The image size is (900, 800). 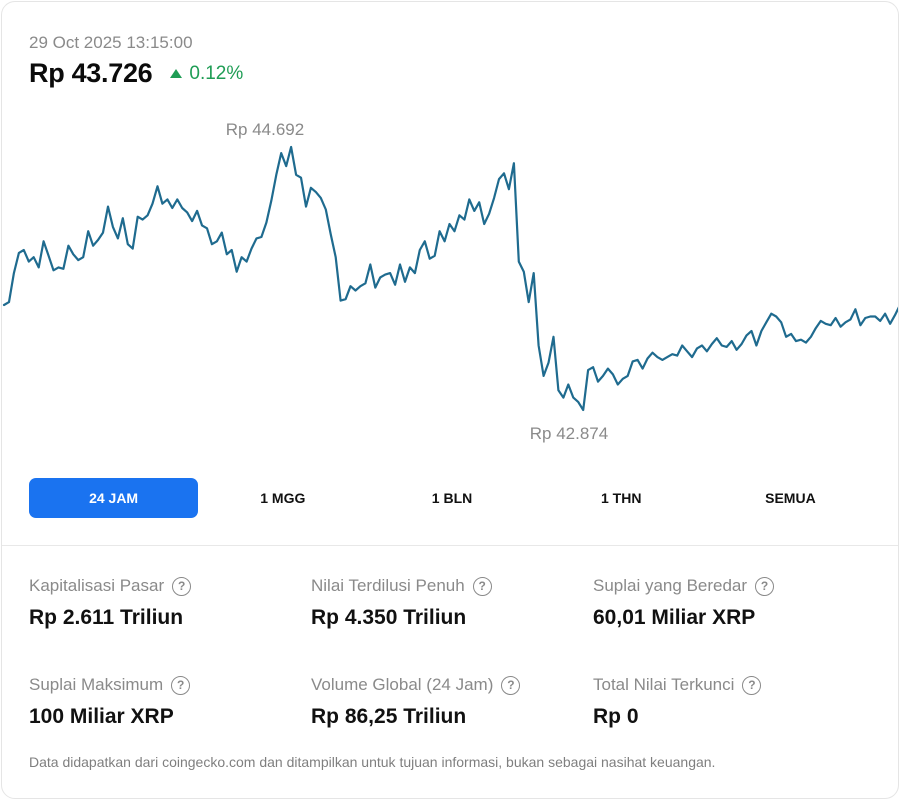 I want to click on section-divider, so click(x=450, y=545).